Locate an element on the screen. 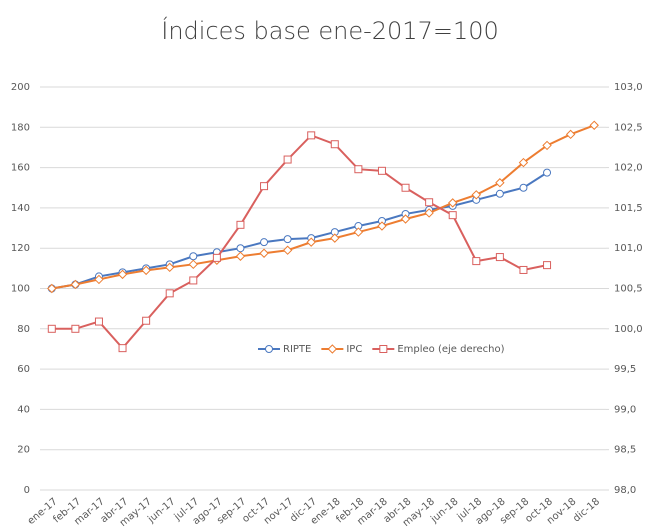 This screenshot has width=647, height=529. y2-tick-label: 103,0 is located at coordinates (628, 87).